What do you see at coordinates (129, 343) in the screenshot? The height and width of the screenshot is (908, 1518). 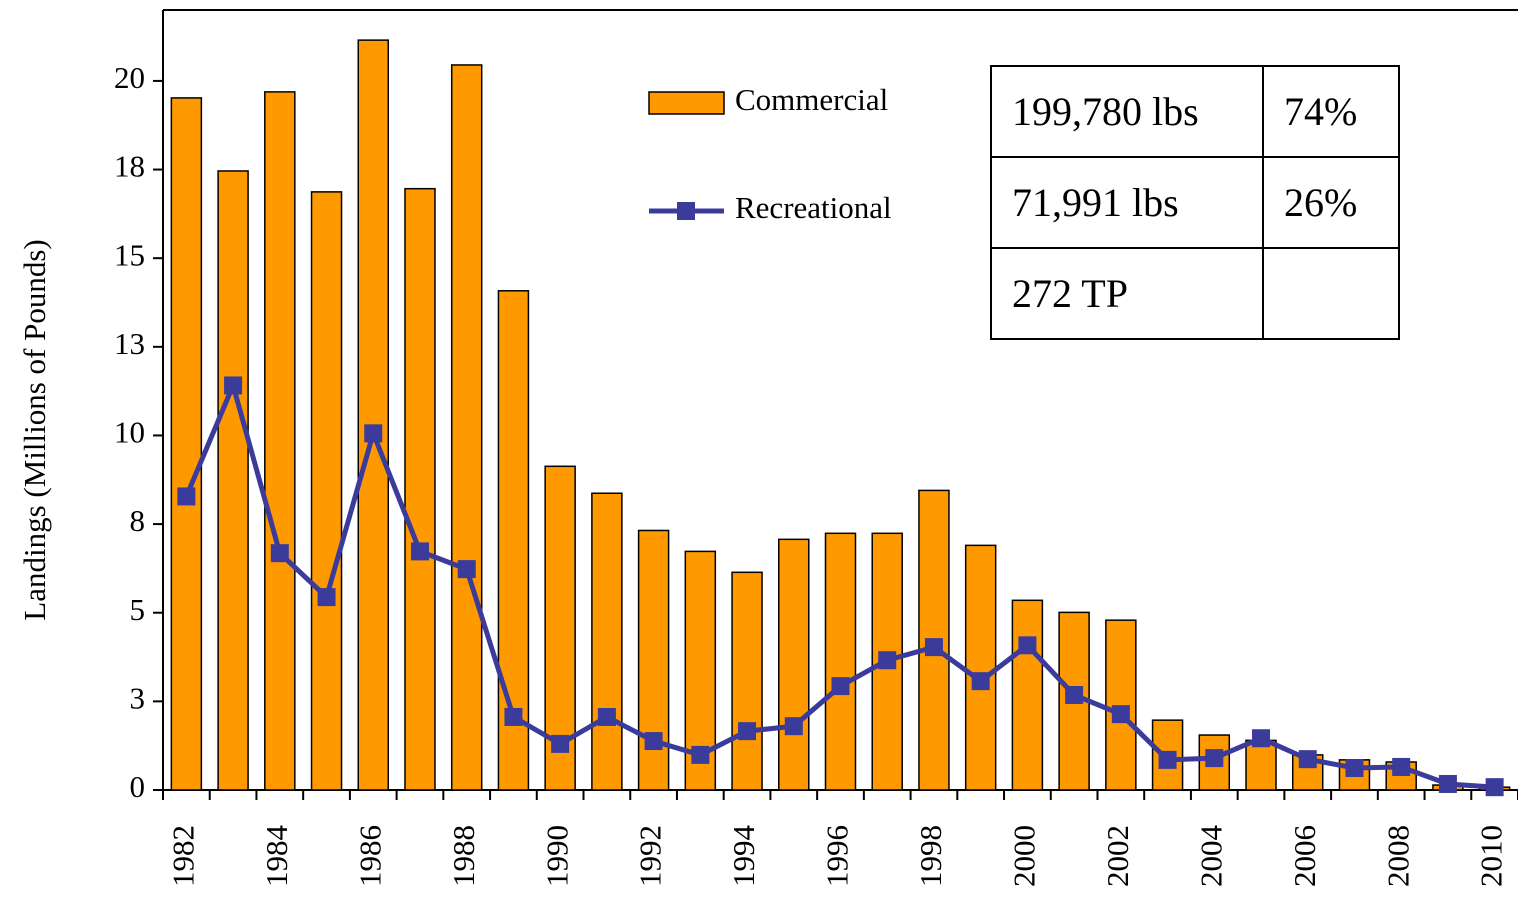 I see `y-tick-label: 13` at bounding box center [129, 343].